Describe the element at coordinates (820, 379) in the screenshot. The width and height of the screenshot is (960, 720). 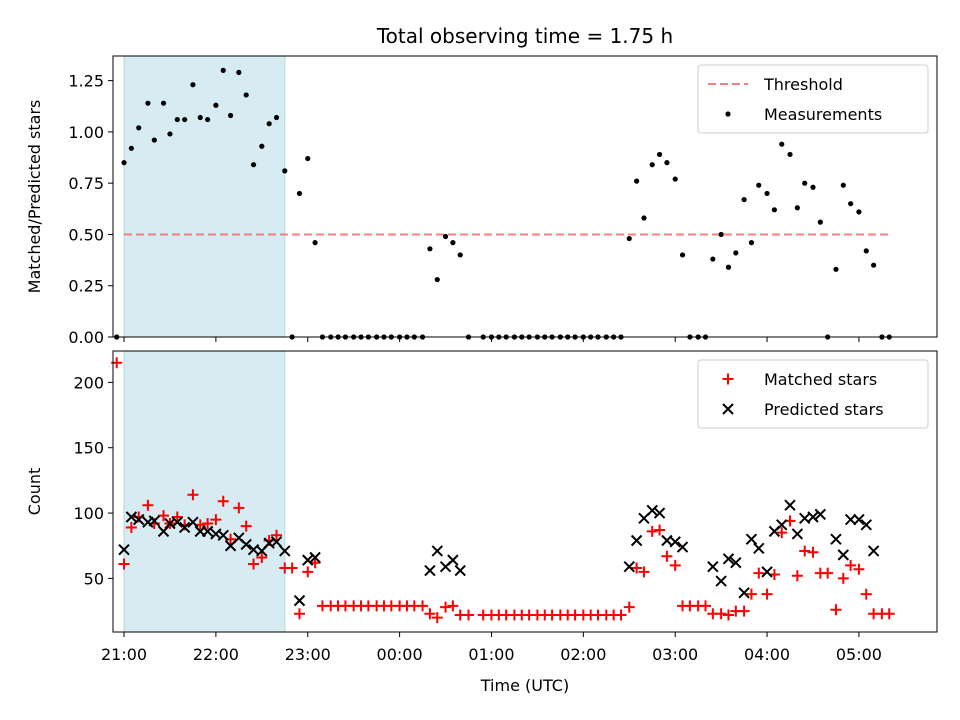
I see `legend-entry-label: Matched stars` at that location.